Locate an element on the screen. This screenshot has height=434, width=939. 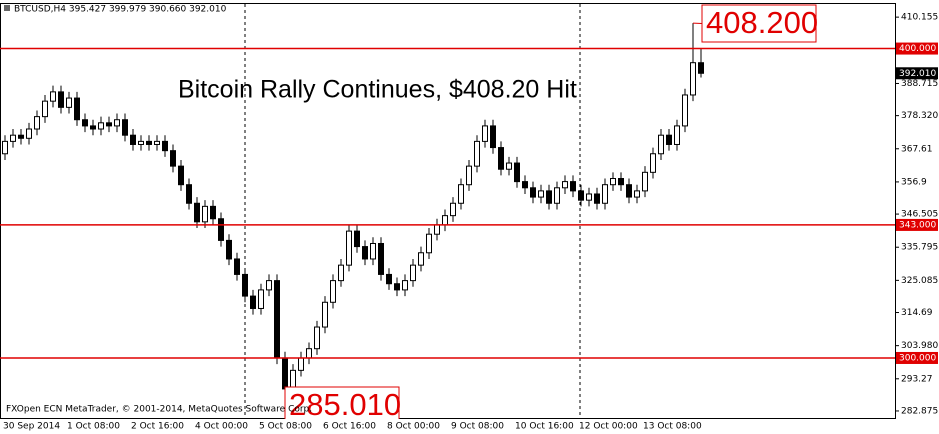
x-tick-label: 2 Oct 16:00 is located at coordinates (157, 427).